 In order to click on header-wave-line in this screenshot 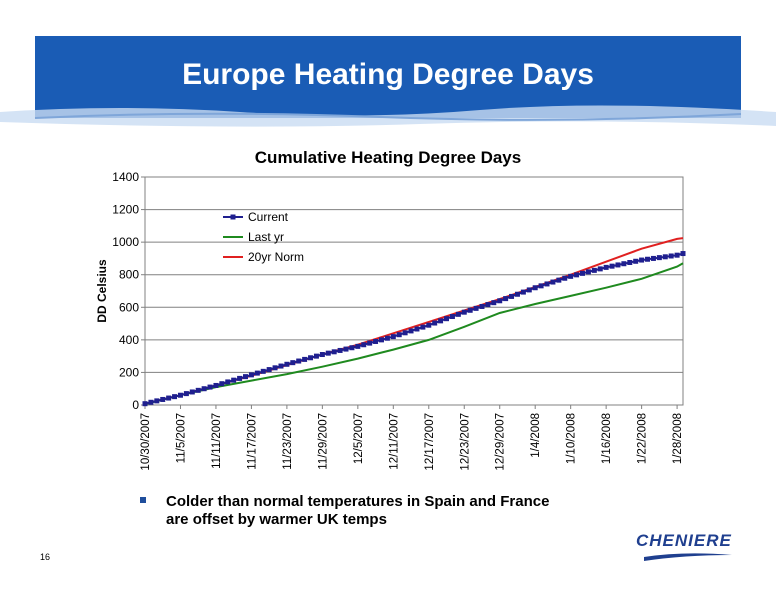, I will do `click(388, 116)`.